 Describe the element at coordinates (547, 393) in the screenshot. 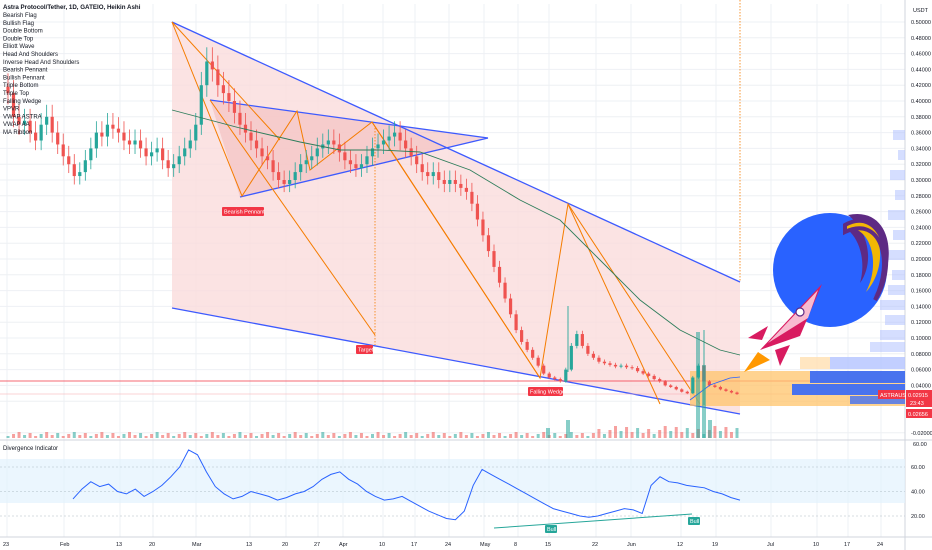

I see `pattern-tag: Falling Wedge` at that location.